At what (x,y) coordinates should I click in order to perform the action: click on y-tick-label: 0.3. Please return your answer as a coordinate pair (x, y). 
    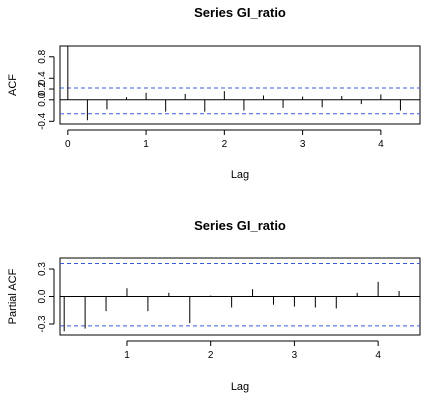
    Looking at the image, I should click on (42, 269).